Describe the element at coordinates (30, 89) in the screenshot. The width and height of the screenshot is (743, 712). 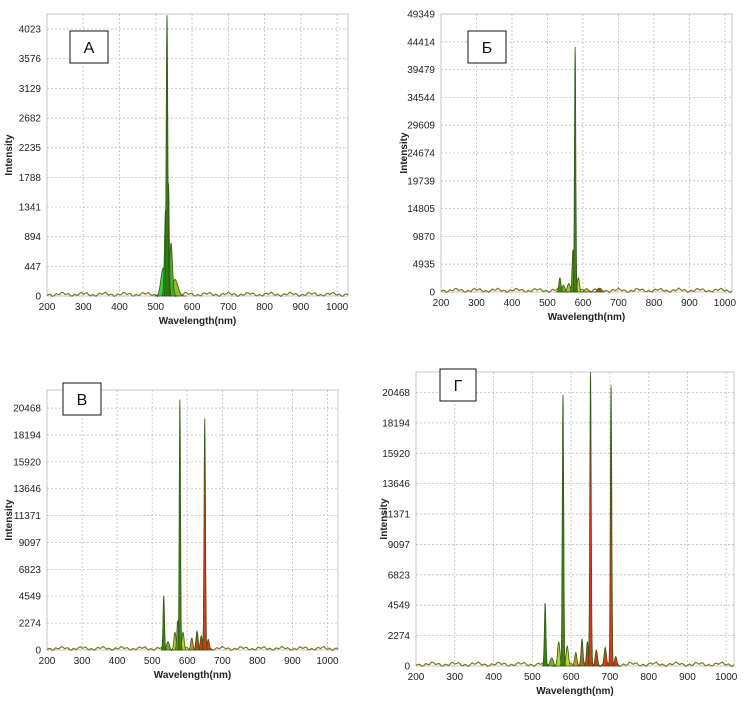
I see `y-tick-label: 3129` at that location.